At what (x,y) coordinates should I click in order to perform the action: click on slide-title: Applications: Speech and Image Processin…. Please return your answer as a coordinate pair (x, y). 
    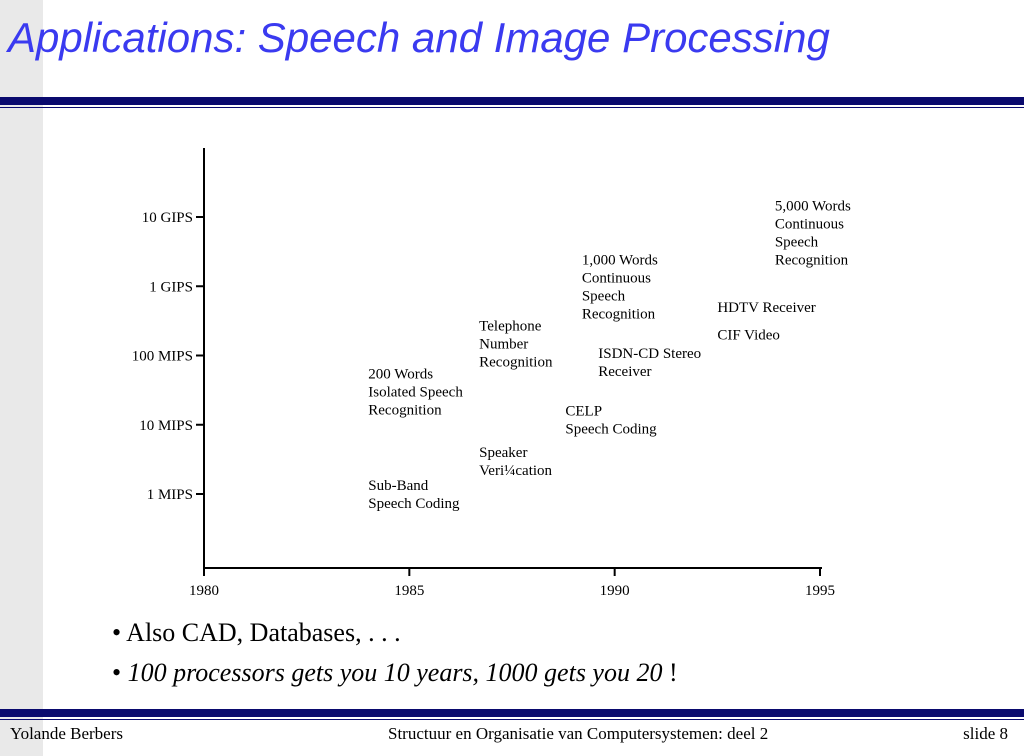
    Looking at the image, I should click on (419, 37).